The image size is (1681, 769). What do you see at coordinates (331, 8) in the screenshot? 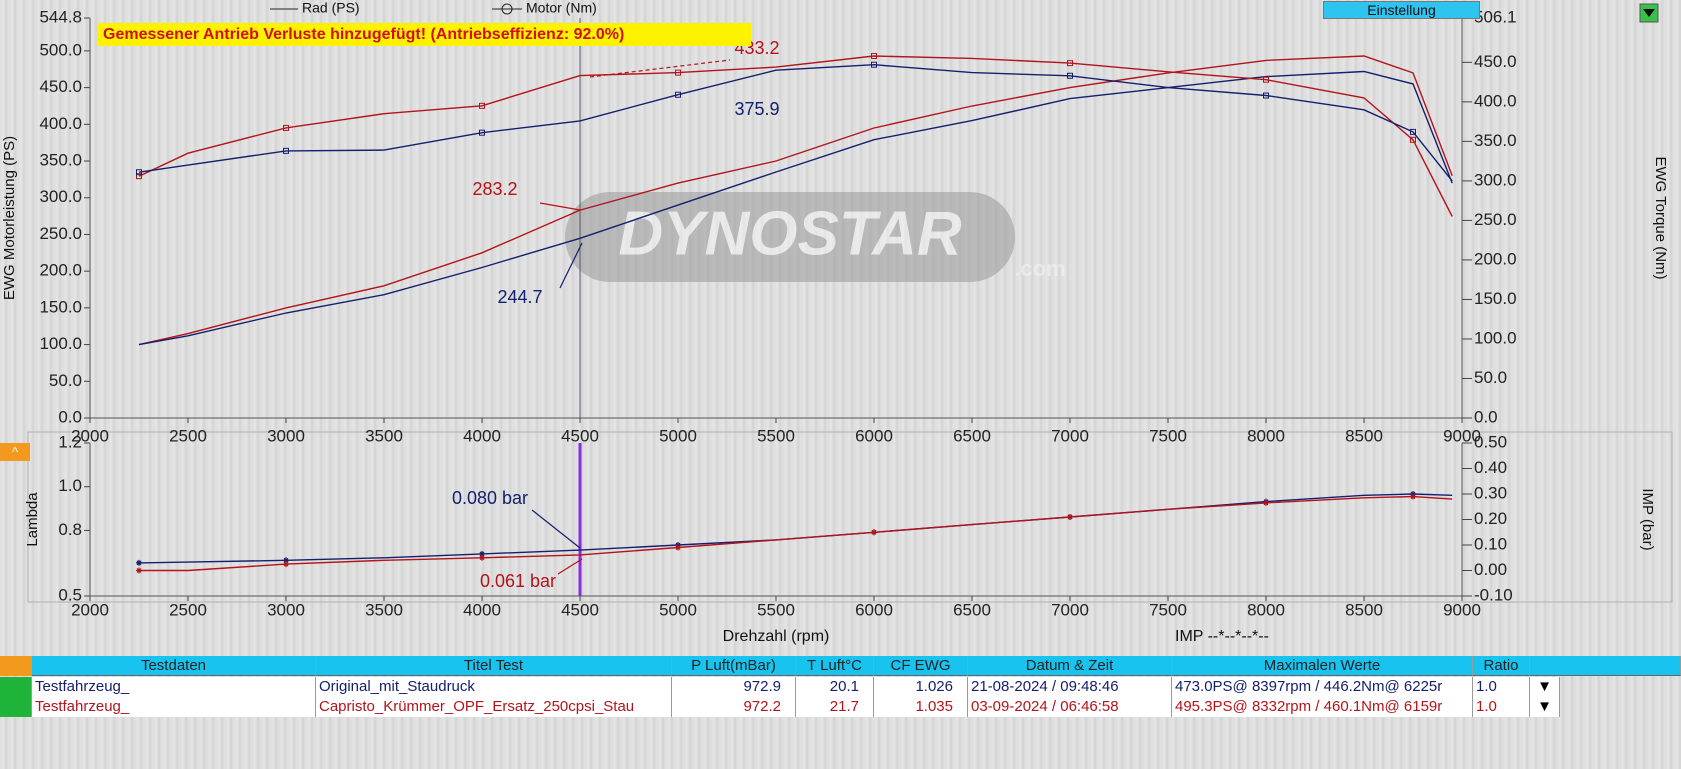
I see `legend-label: Rad (PS)` at bounding box center [331, 8].